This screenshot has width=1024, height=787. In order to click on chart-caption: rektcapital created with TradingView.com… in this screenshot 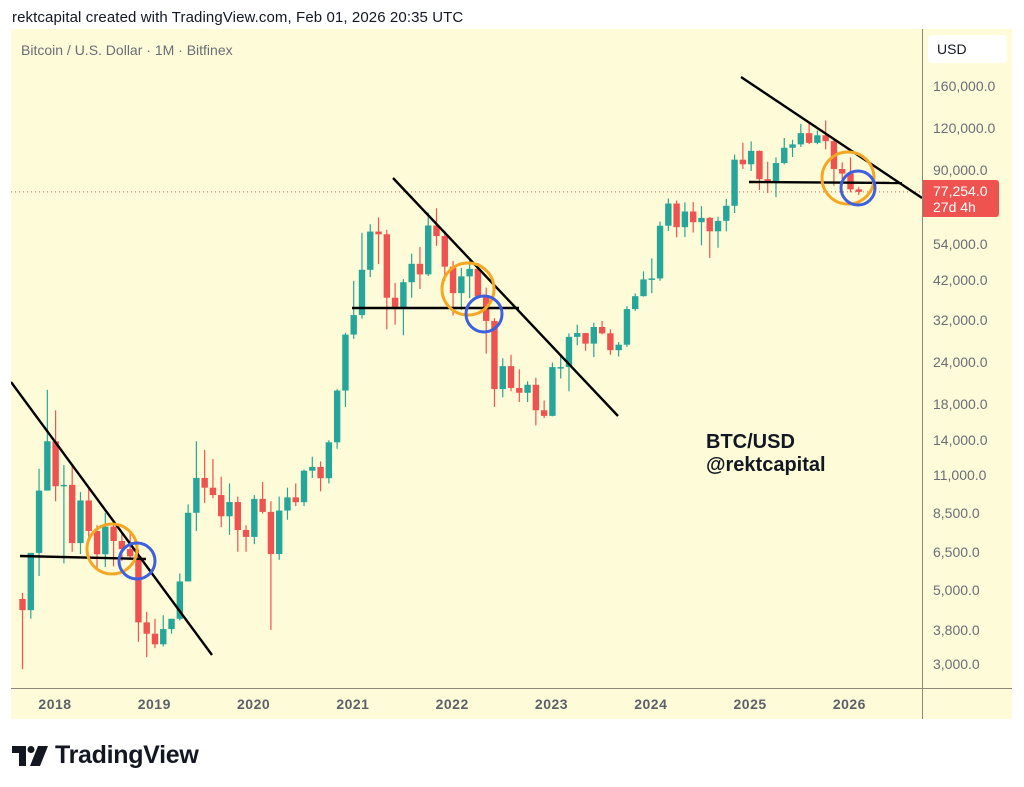, I will do `click(238, 17)`.